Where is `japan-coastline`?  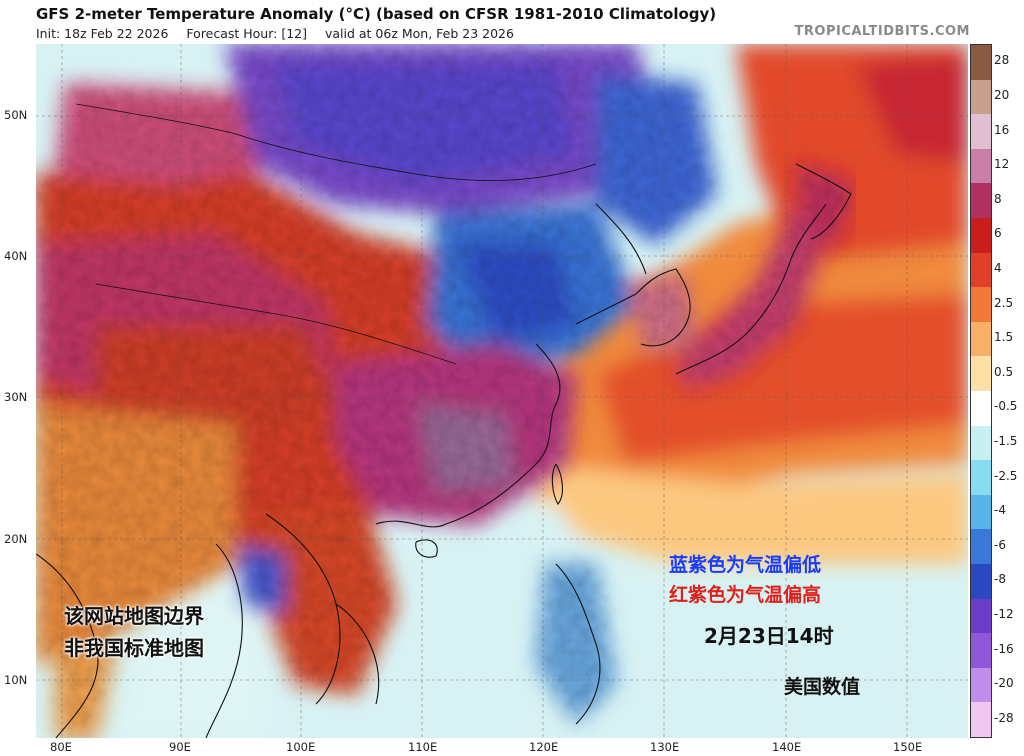 japan-coastline is located at coordinates (751, 289).